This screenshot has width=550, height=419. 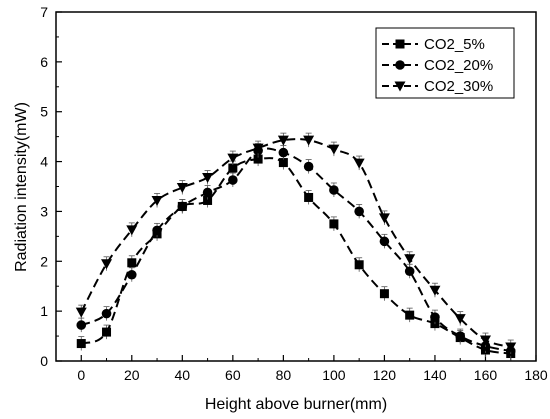 What do you see at coordinates (284, 375) in the screenshot?
I see `x-tick-label: 80` at bounding box center [284, 375].